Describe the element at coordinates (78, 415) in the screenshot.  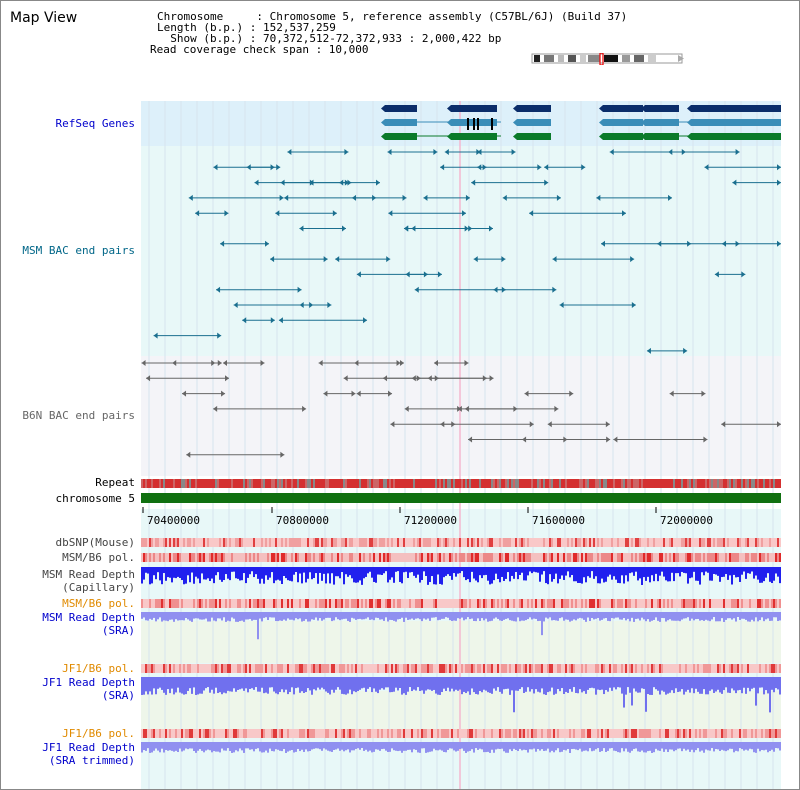
I see `b6n-bac-label: B6N BAC end pairs` at that location.